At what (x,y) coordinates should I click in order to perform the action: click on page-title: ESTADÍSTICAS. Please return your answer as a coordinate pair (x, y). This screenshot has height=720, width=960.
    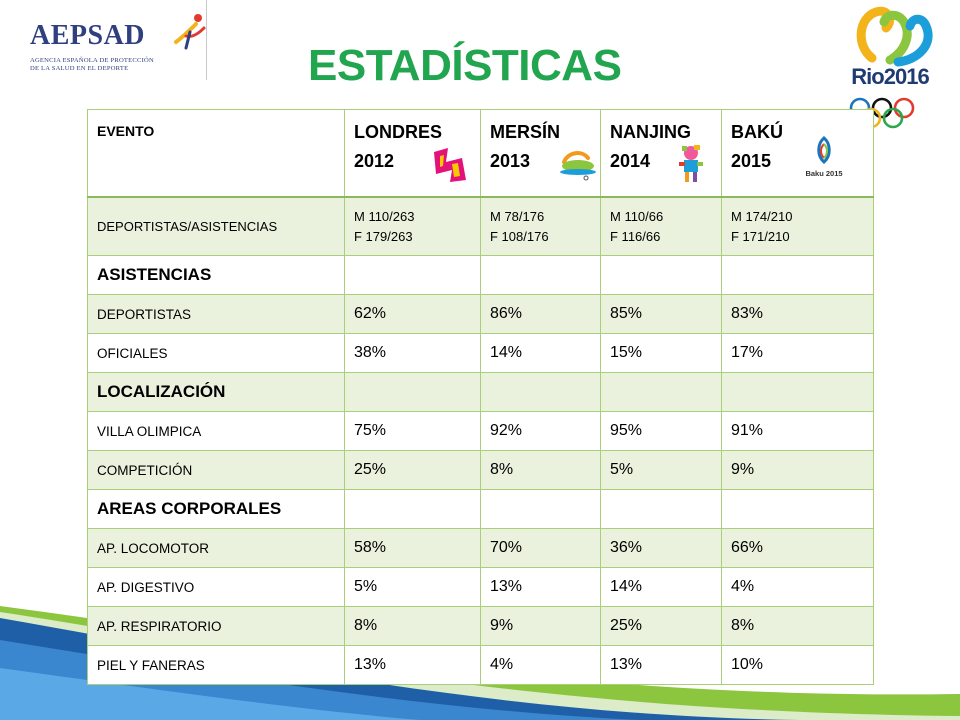
    Looking at the image, I should click on (465, 65).